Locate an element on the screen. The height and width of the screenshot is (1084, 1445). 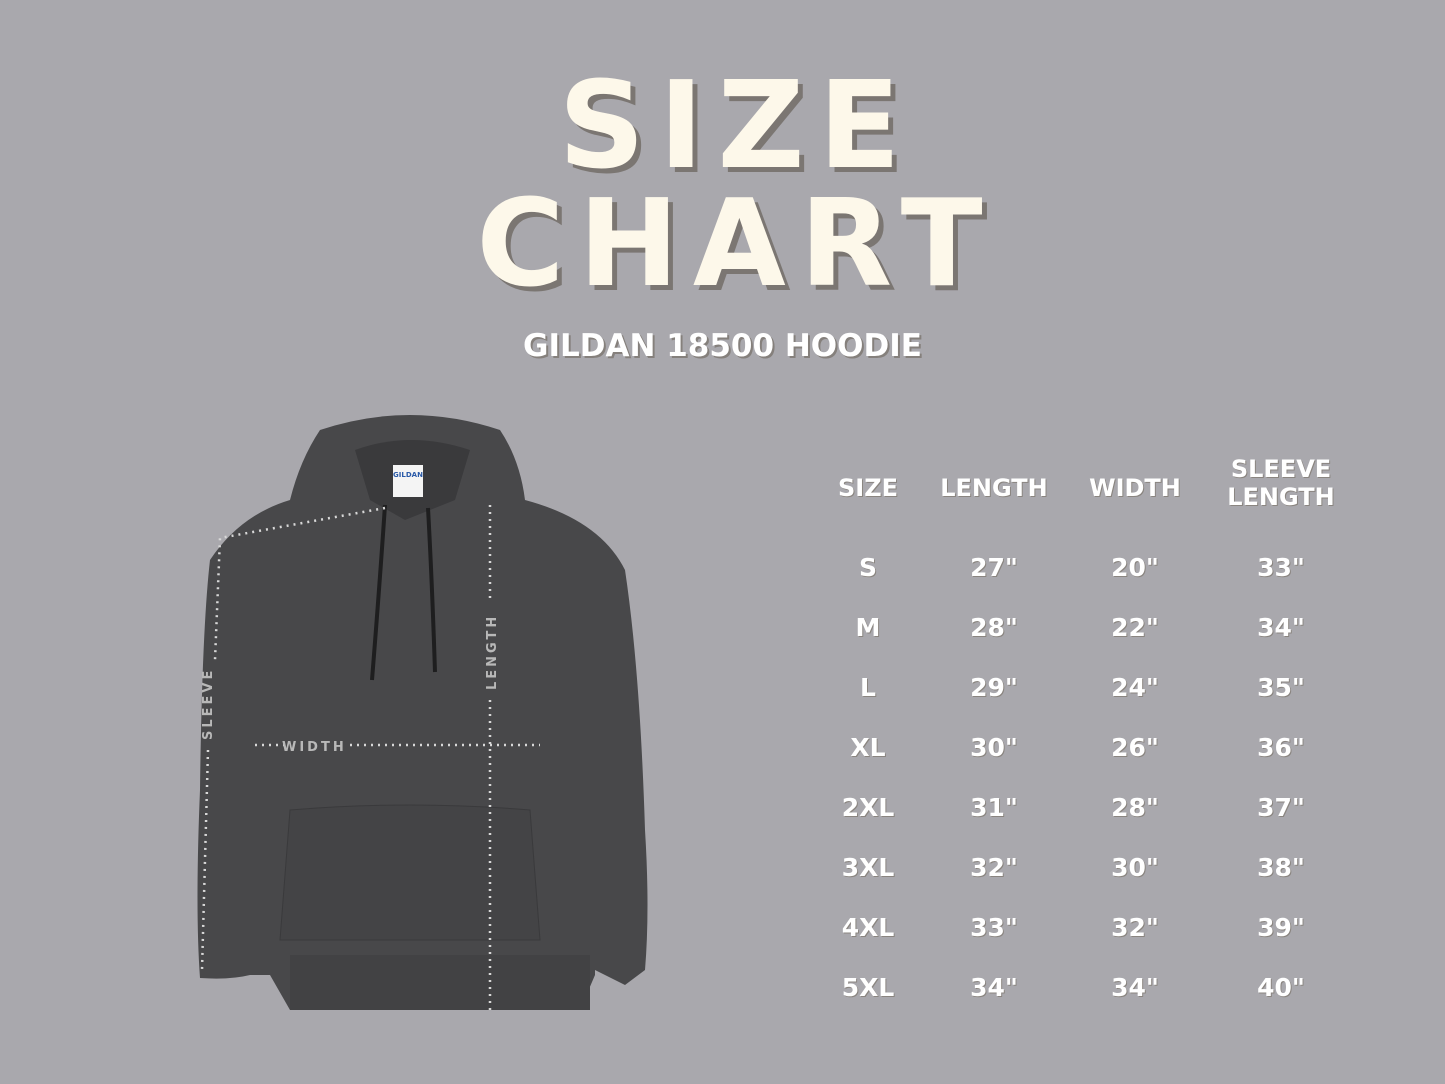
column-header: SIZE is located at coordinates (867, 488).